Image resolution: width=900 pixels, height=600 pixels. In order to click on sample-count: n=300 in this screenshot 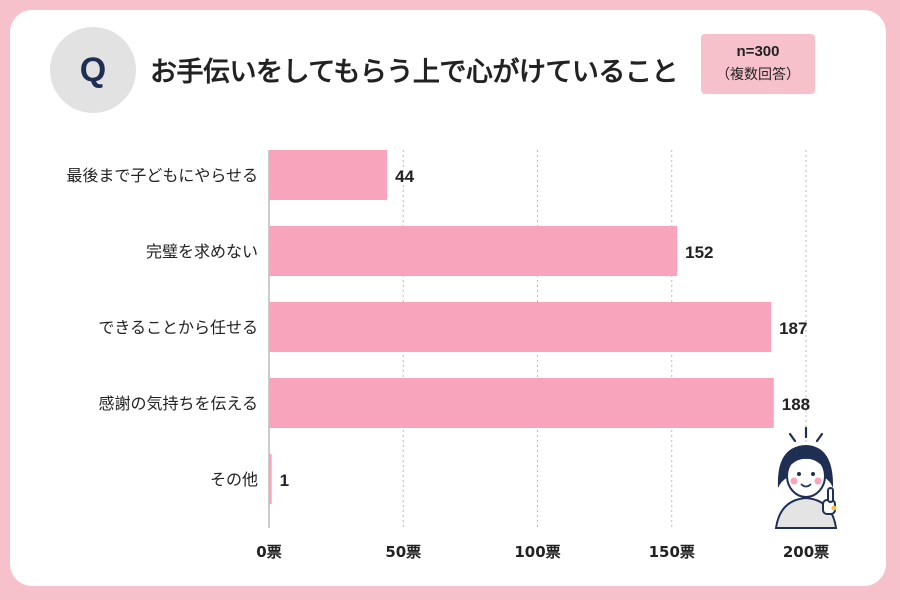, I will do `click(758, 51)`.